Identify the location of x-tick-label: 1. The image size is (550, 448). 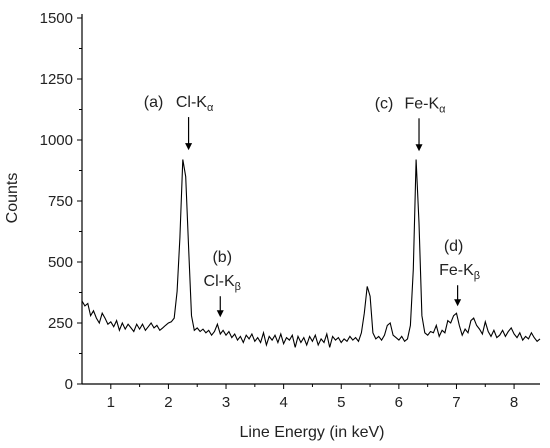
(111, 402).